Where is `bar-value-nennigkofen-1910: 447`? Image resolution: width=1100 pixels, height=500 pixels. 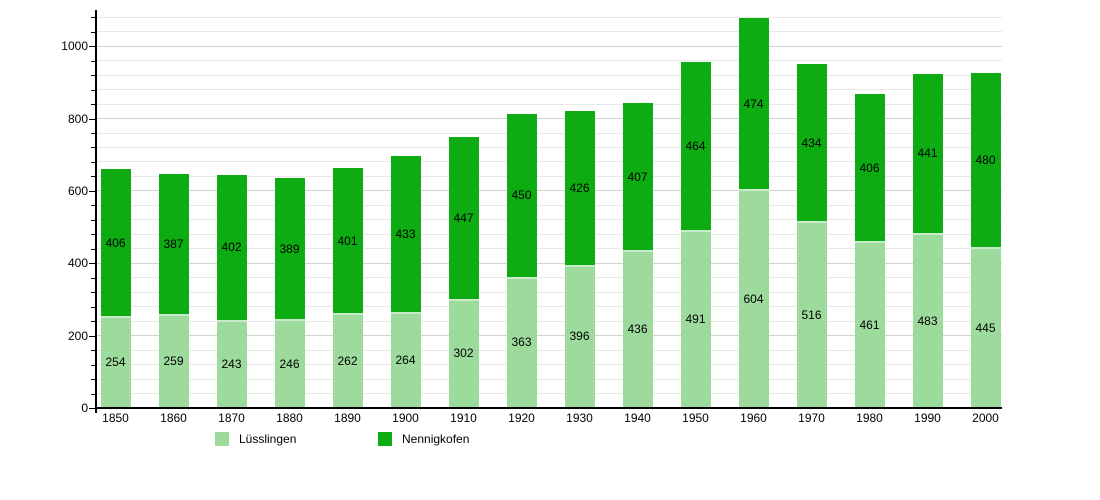 bar-value-nennigkofen-1910: 447 is located at coordinates (463, 217).